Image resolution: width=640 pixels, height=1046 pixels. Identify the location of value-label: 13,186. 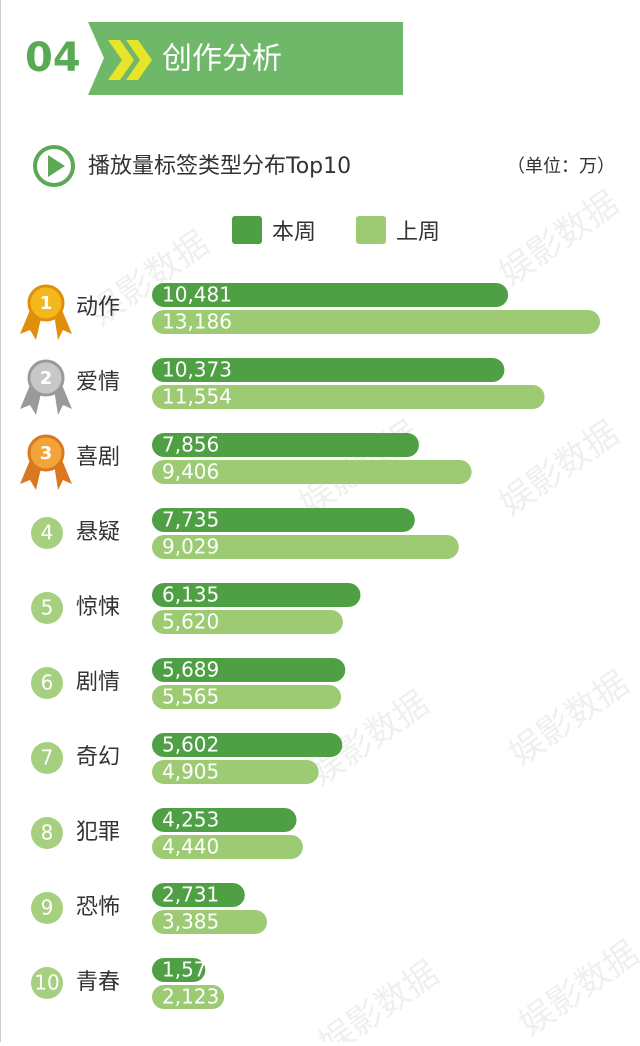
(197, 322).